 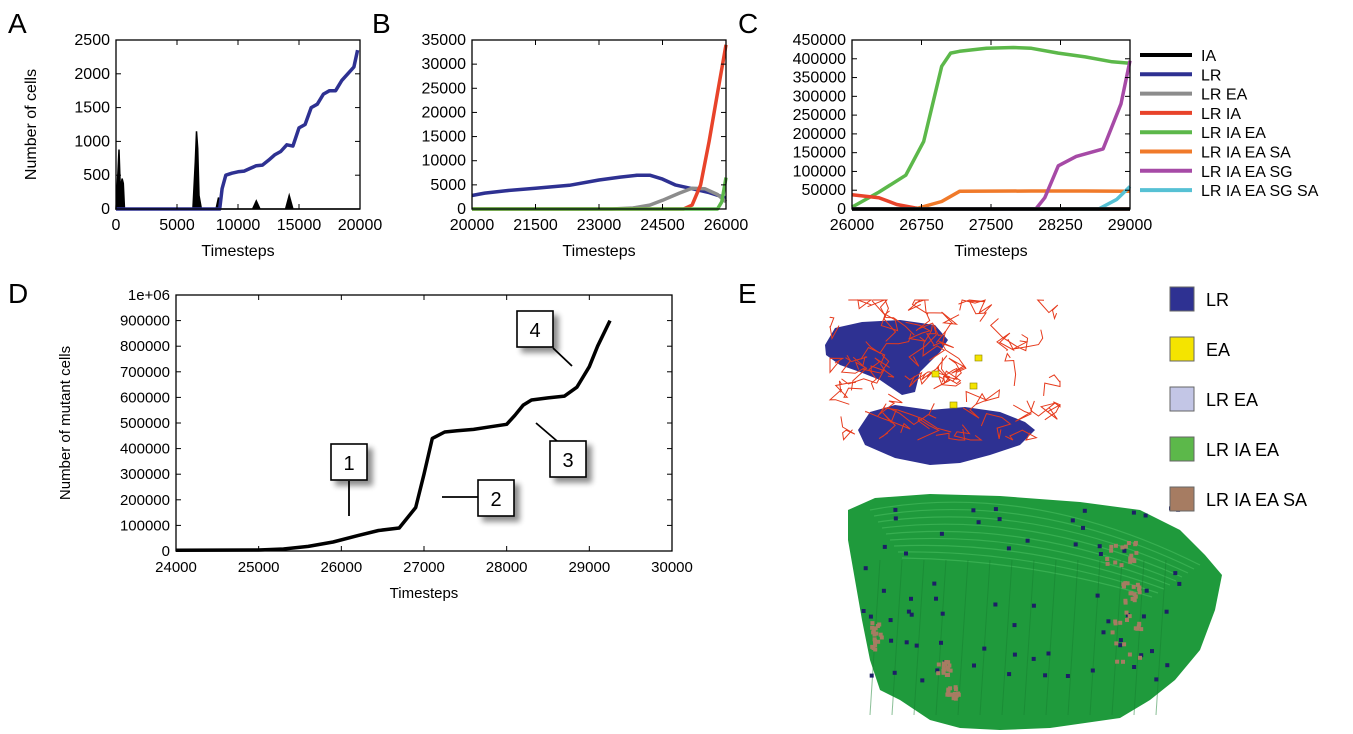 I want to click on y-tick-label: 1000, so click(x=92, y=141).